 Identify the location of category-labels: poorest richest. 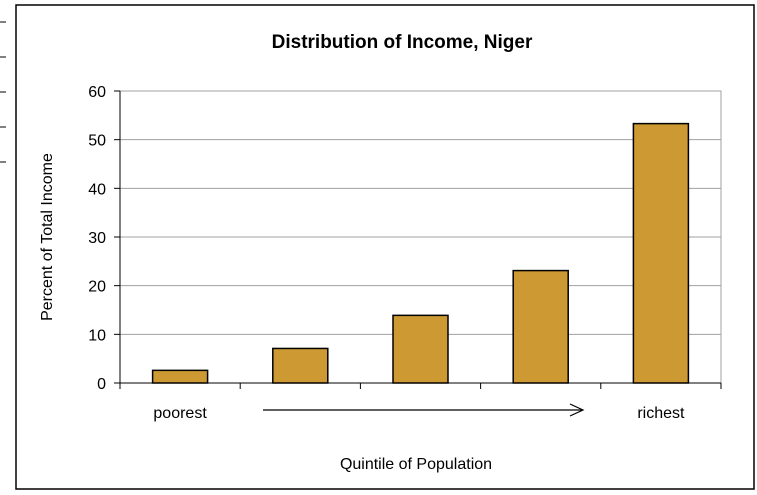
(419, 413).